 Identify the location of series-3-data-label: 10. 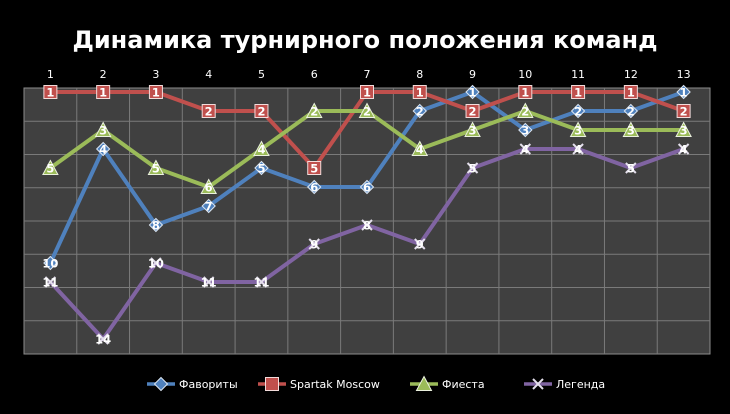
(156, 264).